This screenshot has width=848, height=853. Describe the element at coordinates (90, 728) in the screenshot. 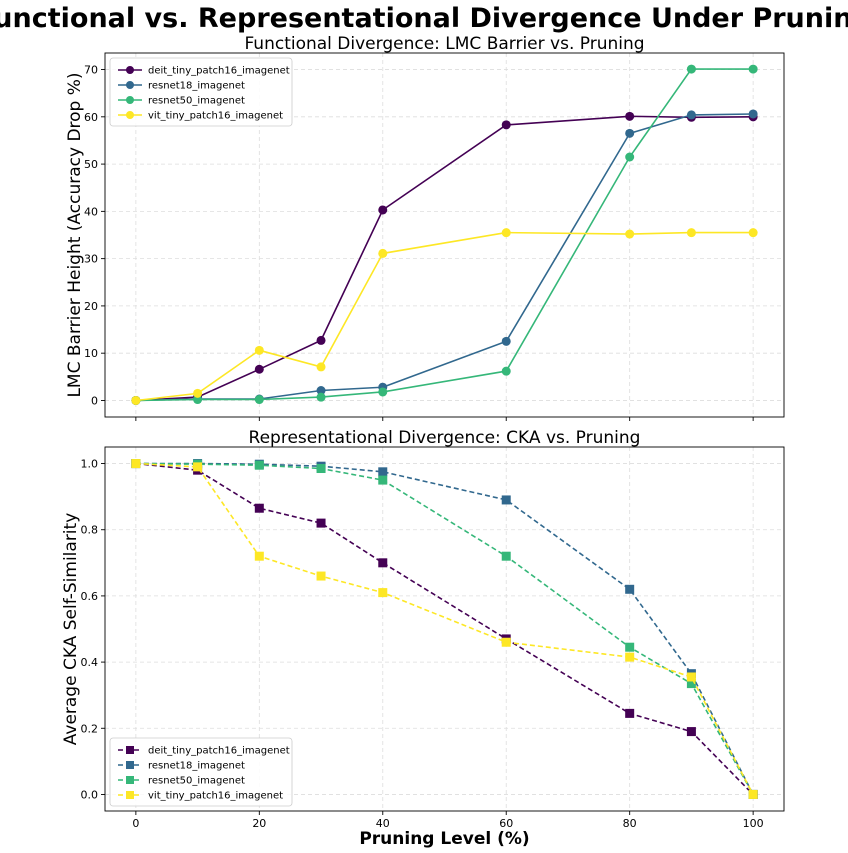

I see `y-tick-label: 0.2` at that location.